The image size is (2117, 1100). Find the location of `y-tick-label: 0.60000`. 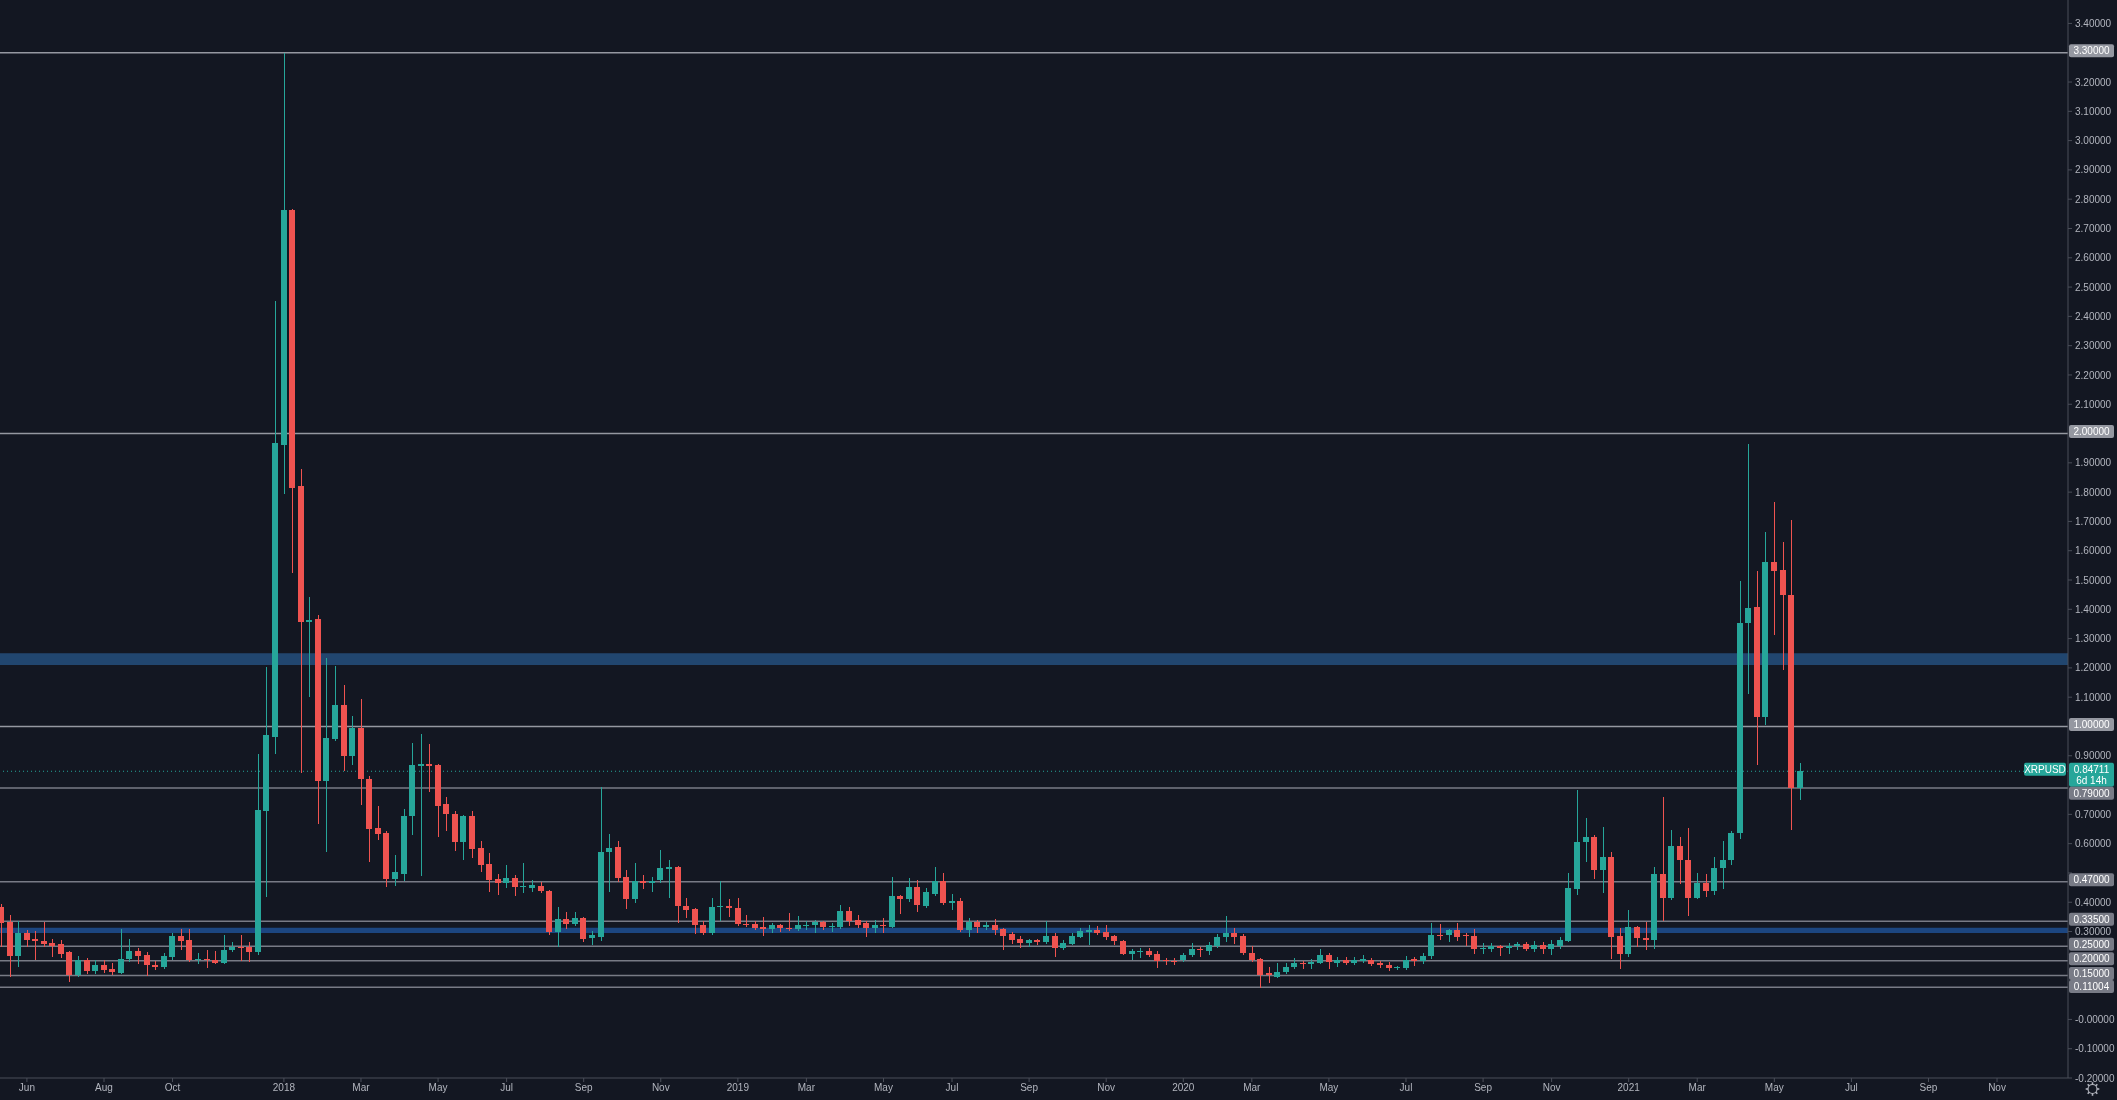

y-tick-label: 0.60000 is located at coordinates (2093, 844).